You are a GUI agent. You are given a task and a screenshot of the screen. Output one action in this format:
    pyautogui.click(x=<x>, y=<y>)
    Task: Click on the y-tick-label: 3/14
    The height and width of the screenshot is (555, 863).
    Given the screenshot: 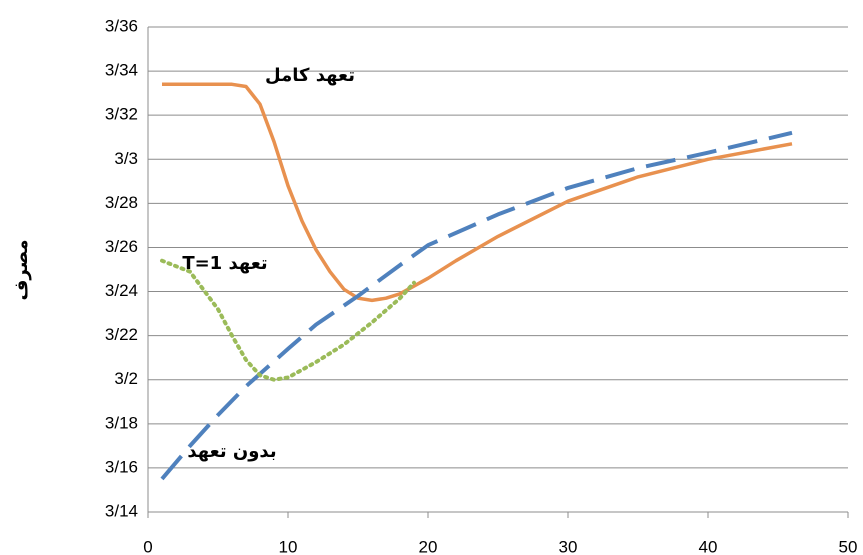 What is the action you would take?
    pyautogui.click(x=121, y=510)
    